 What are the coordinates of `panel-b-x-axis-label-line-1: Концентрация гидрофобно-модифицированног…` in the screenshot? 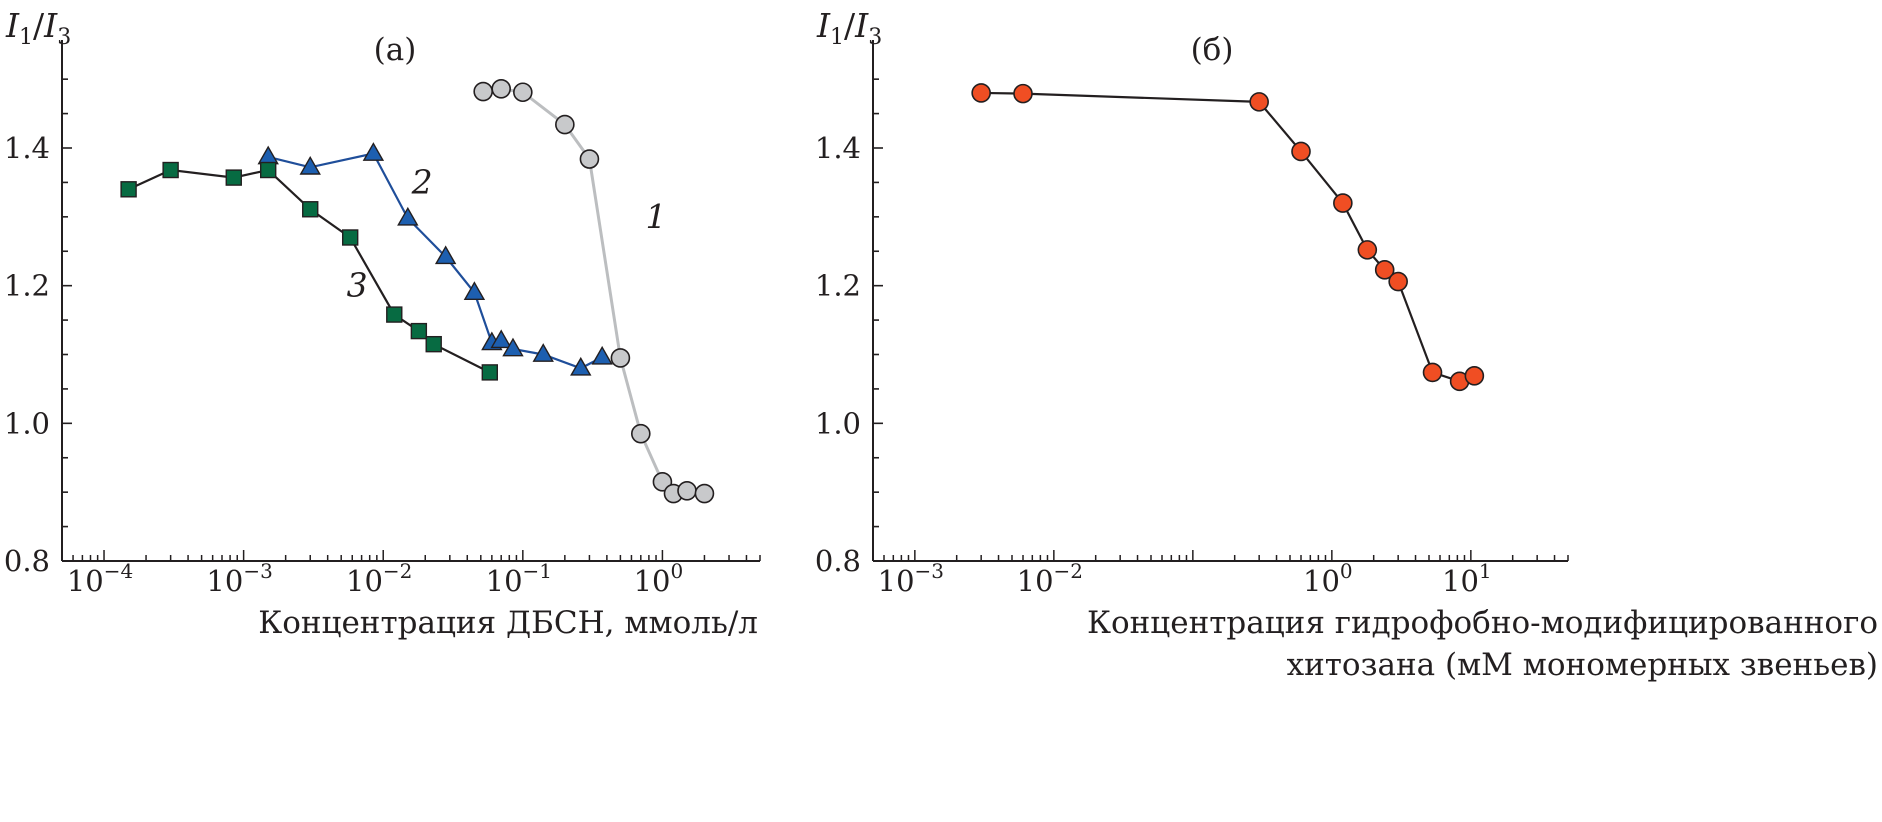 It's located at (1482, 623).